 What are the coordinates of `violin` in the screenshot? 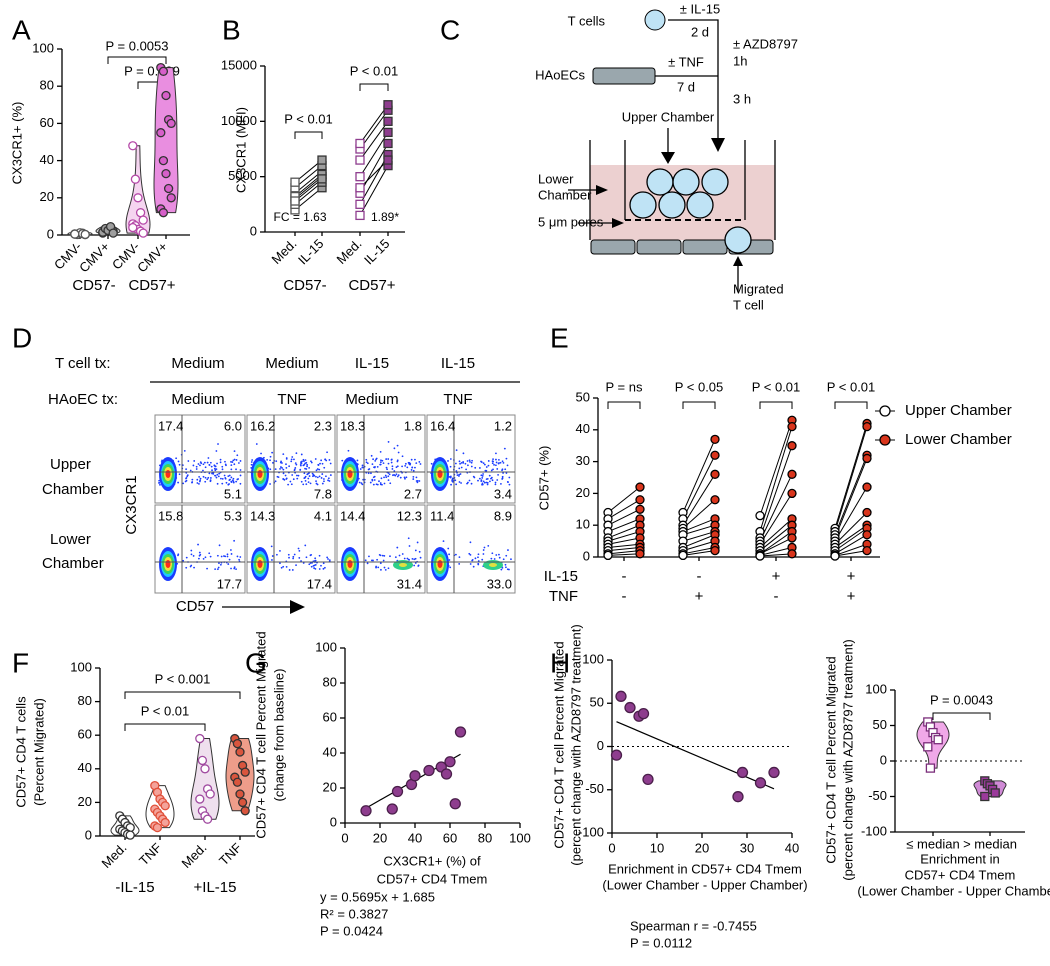 It's located at (933, 745).